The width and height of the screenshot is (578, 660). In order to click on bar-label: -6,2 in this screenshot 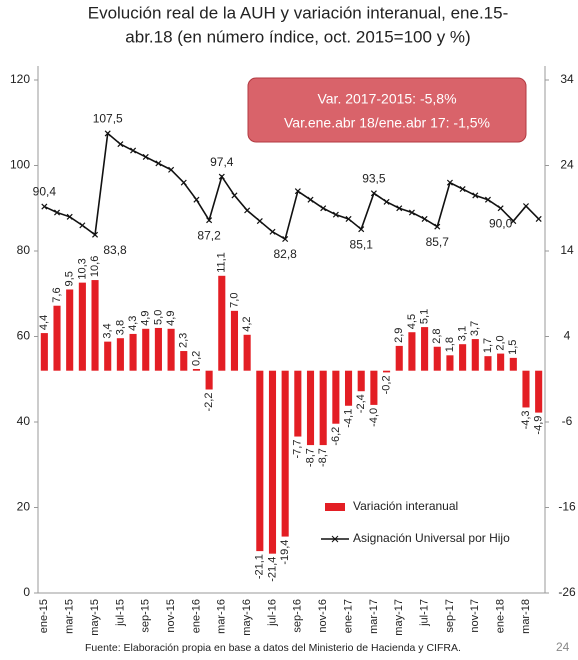, I will do `click(336, 436)`.